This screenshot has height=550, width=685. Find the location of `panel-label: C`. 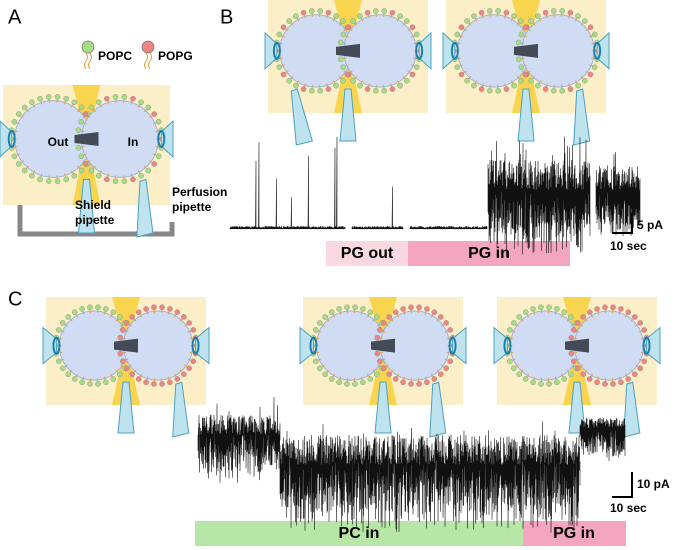

panel-label: C is located at coordinates (15, 299).